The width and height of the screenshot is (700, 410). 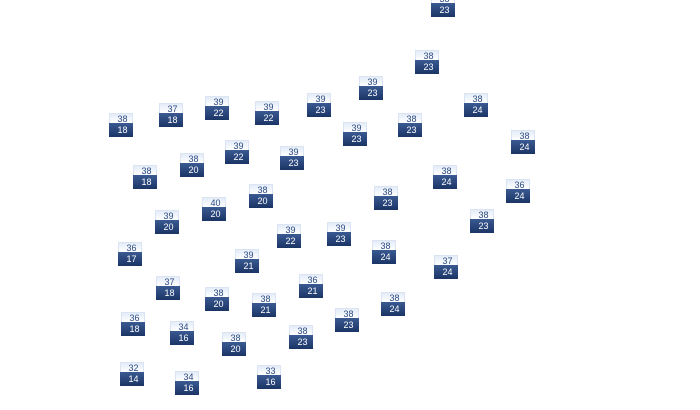 I want to click on high-temp: 33, so click(x=269, y=370).